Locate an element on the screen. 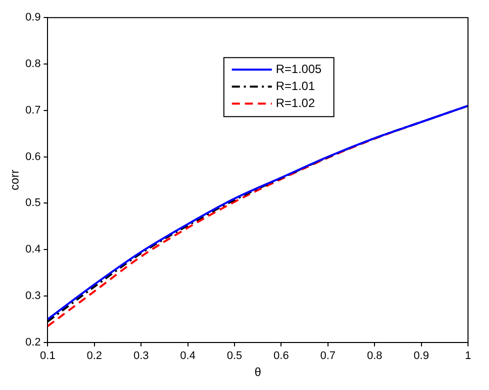 This screenshot has height=390, width=489. x-tick-label: 0.5 is located at coordinates (234, 356).